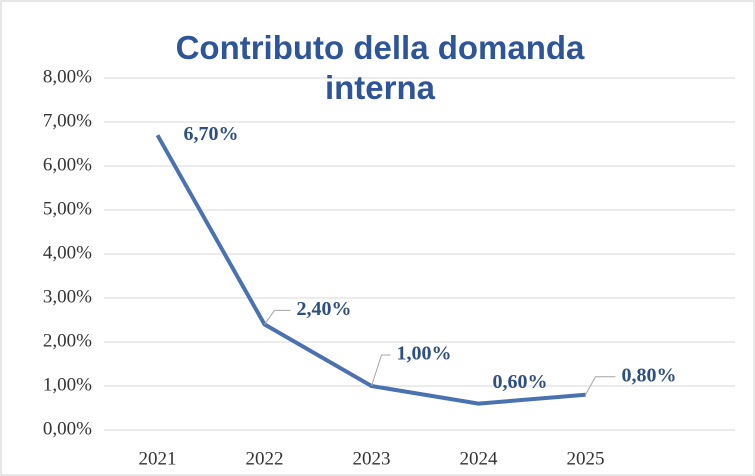 The height and width of the screenshot is (476, 755). Describe the element at coordinates (372, 458) in the screenshot. I see `x-tick-label: 2023` at that location.